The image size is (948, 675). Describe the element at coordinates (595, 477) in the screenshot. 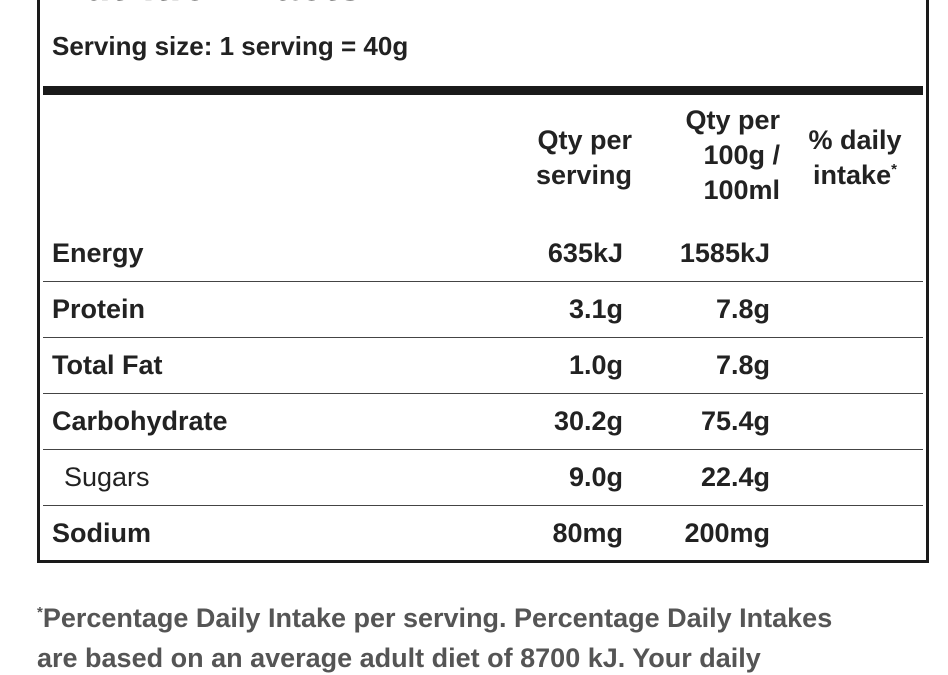

I see `qty-per-serving: 9.0g` at that location.